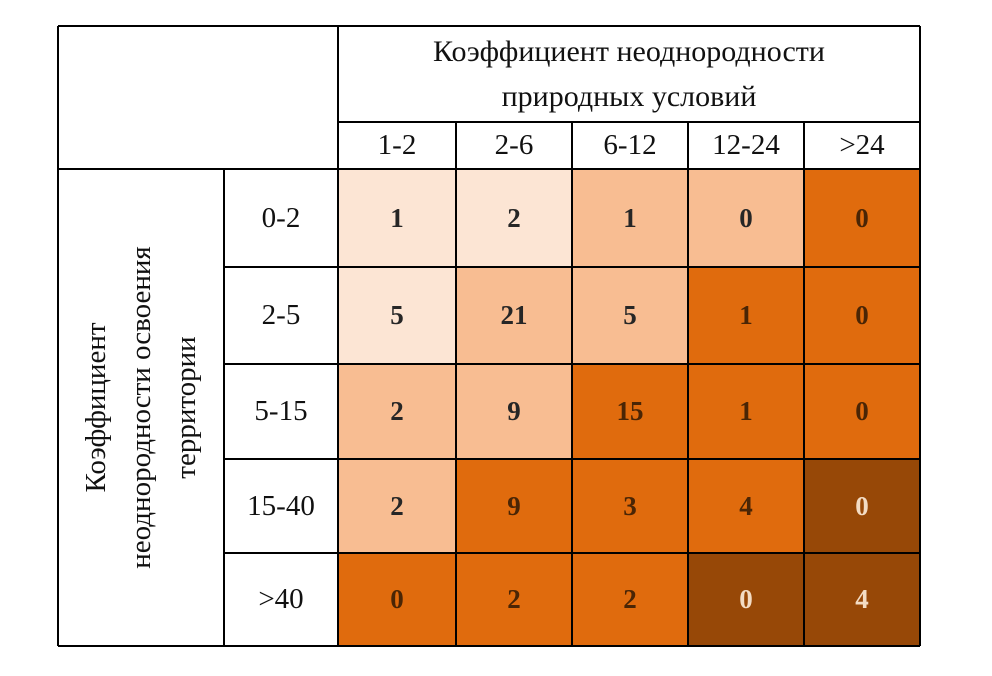  Describe the element at coordinates (630, 506) in the screenshot. I see `heatmap-cell: 3` at that location.